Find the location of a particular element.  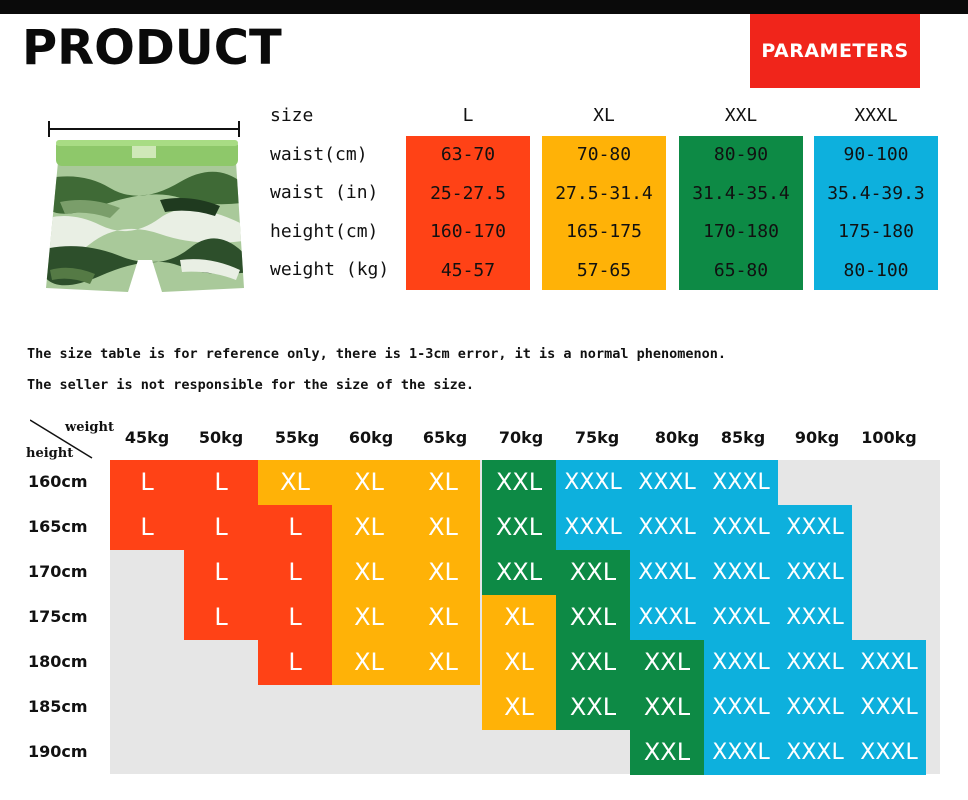

param-label-height-cm: height(cm) is located at coordinates (324, 231).